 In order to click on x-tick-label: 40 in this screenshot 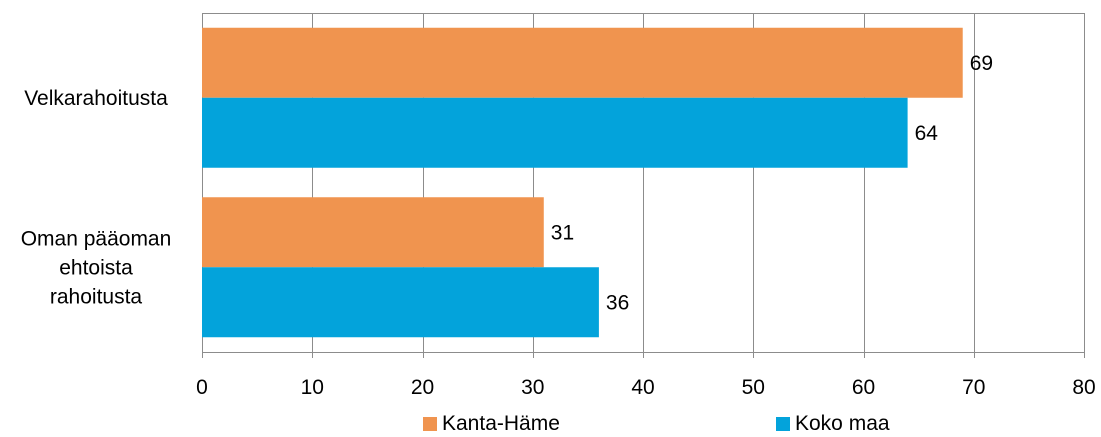, I will do `click(642, 387)`.